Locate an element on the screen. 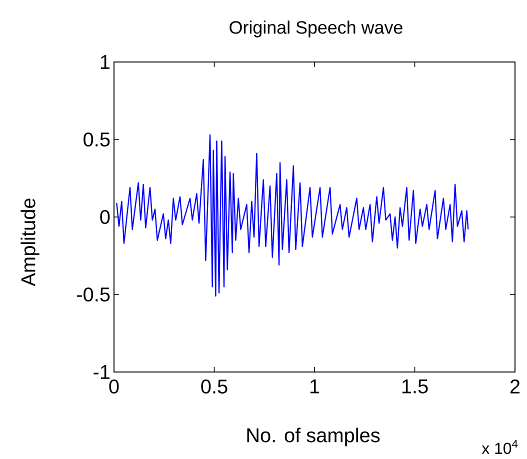 This screenshot has height=459, width=527. y-tick-label: 0 is located at coordinates (105, 217).